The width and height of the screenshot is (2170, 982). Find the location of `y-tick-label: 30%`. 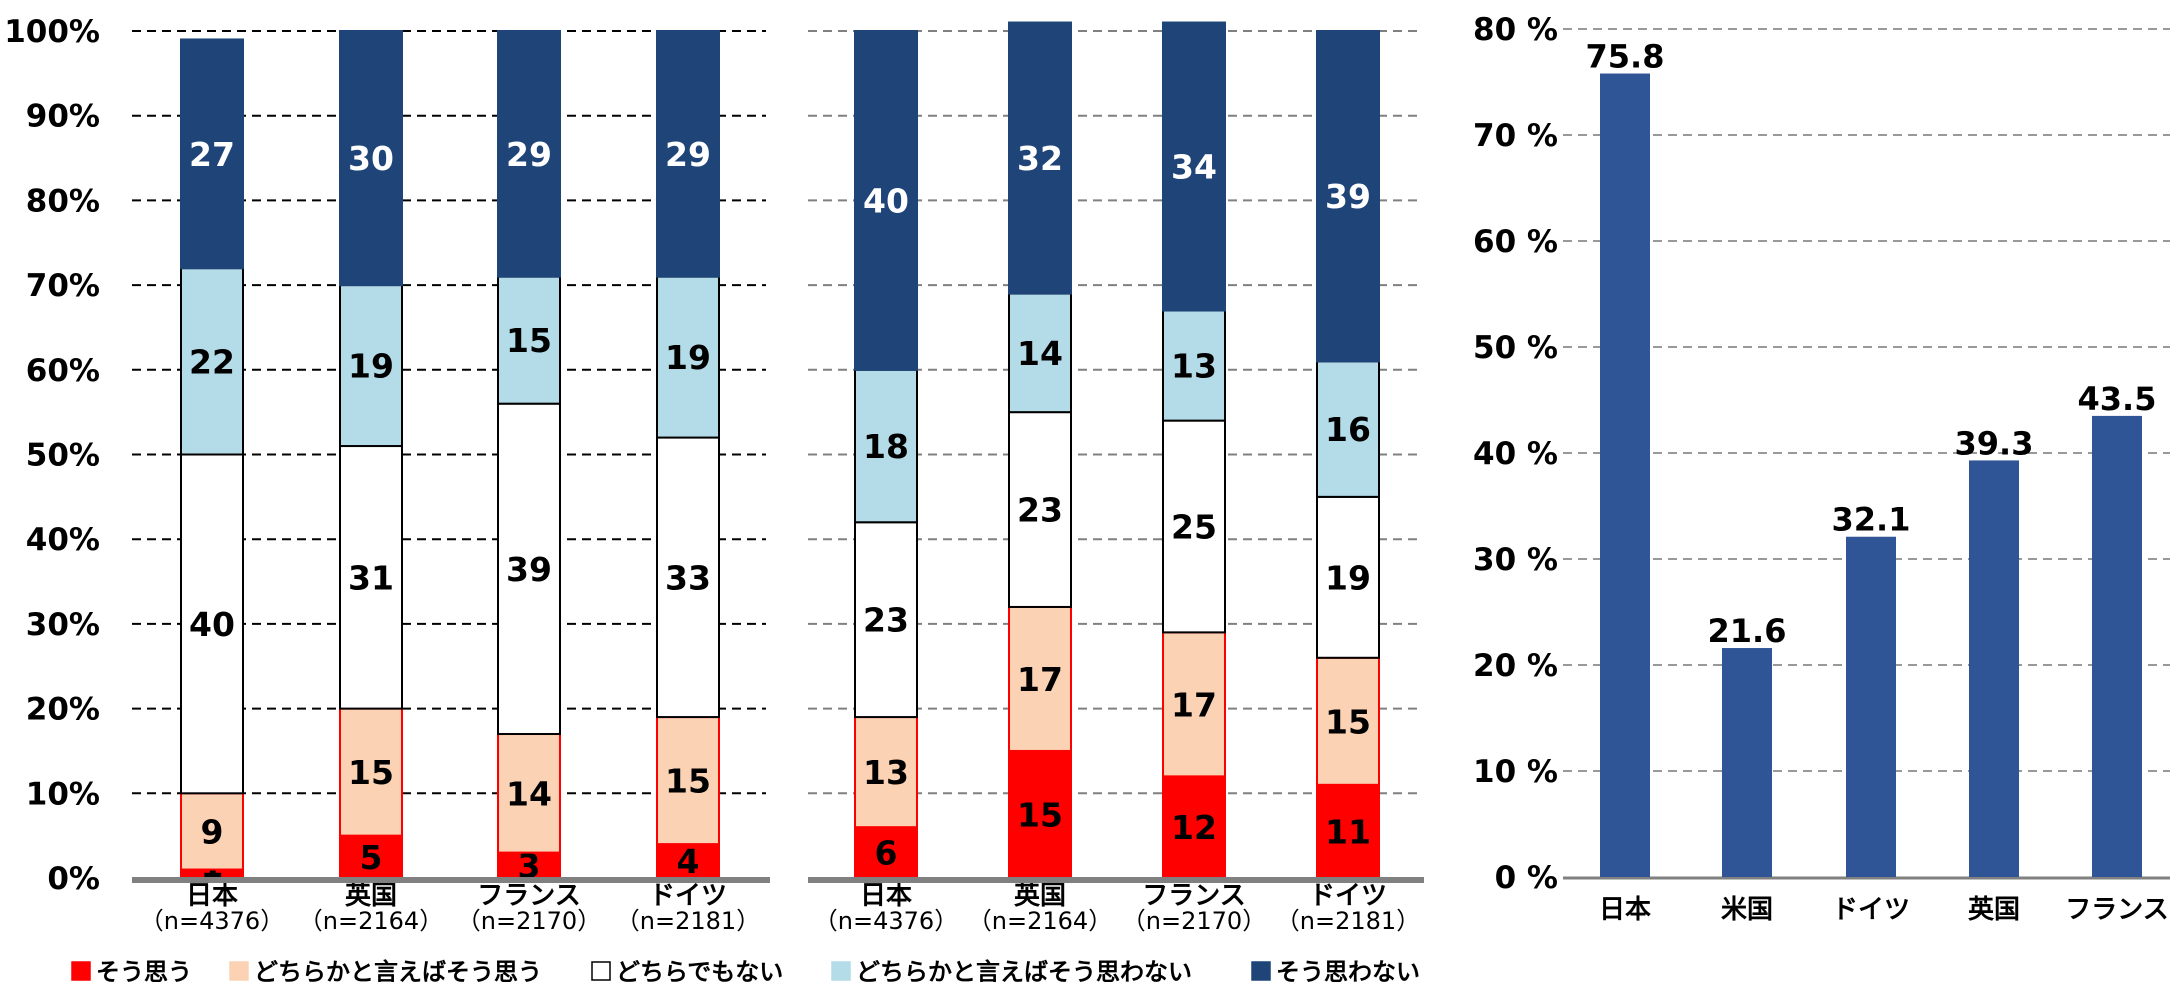

y-tick-label: 30% is located at coordinates (63, 625).